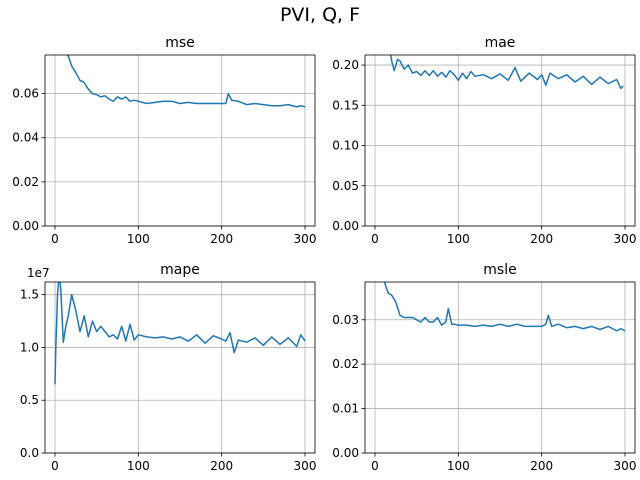 This screenshot has width=640, height=480. I want to click on figure-title: PVI, Q, F, so click(320, 15).